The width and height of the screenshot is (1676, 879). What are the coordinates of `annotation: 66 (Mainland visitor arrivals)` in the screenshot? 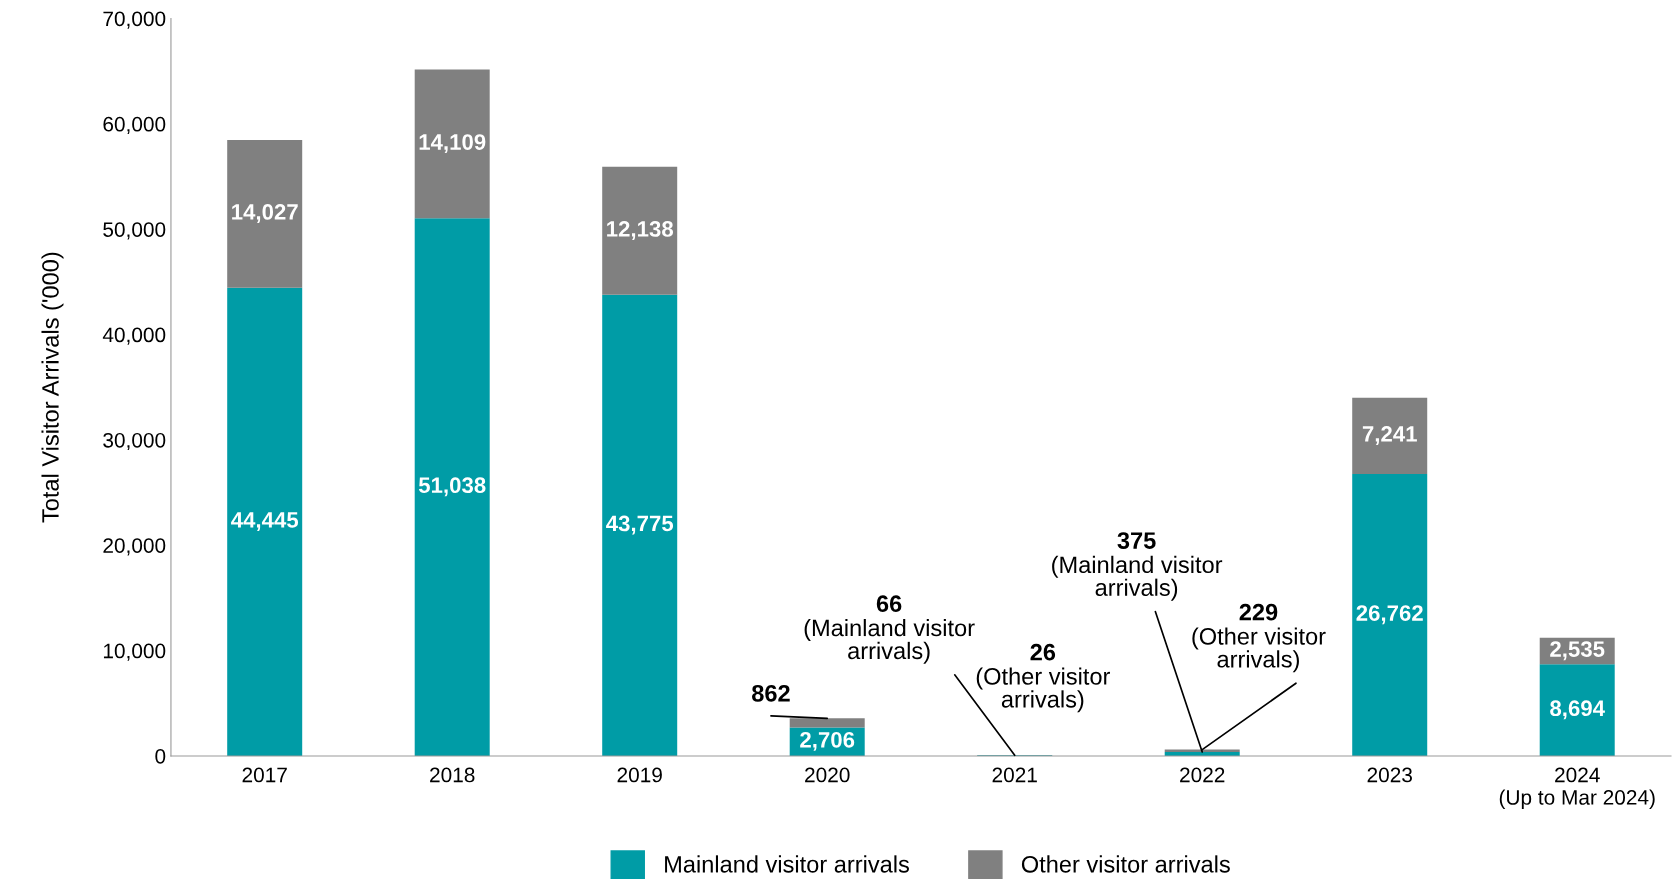 It's located at (889, 629).